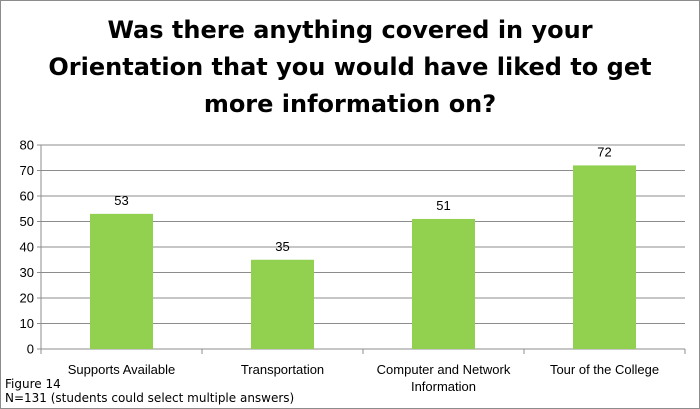  I want to click on data-label: 72, so click(604, 151).